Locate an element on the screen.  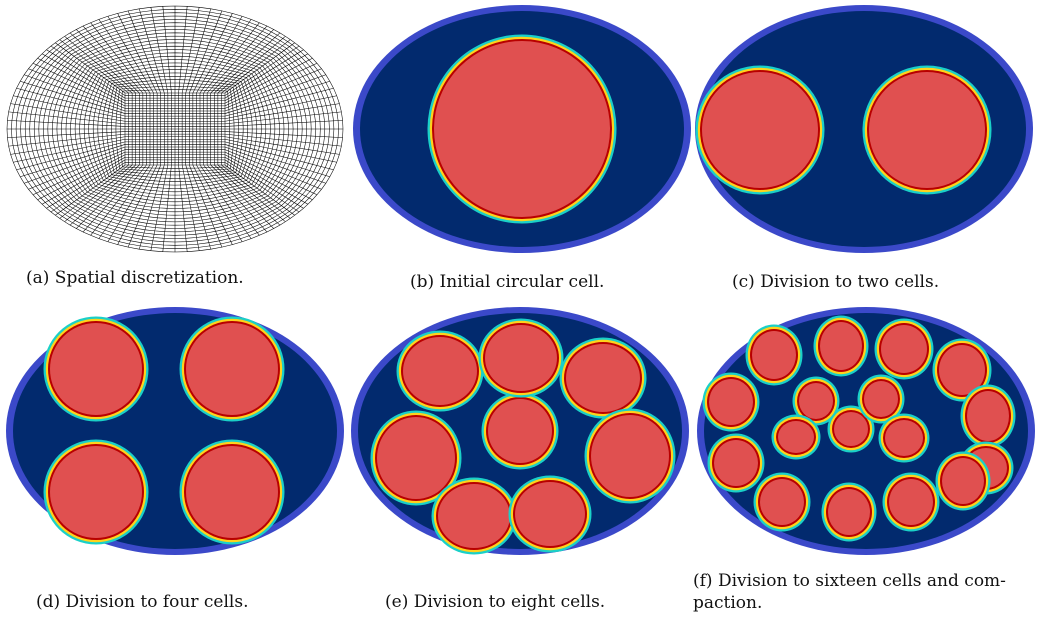
mesh-image is located at coordinates (175, 129).